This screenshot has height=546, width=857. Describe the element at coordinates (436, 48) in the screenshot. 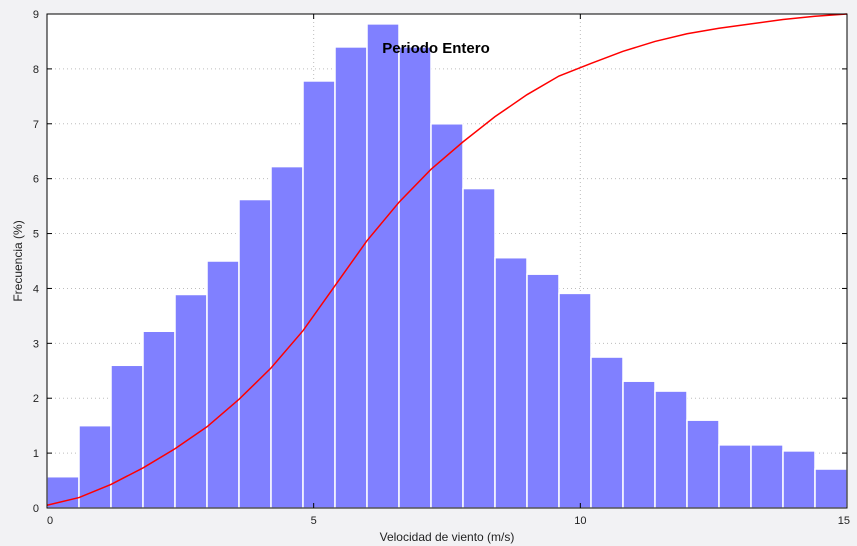

I see `chart-title: Periodo Entero` at that location.